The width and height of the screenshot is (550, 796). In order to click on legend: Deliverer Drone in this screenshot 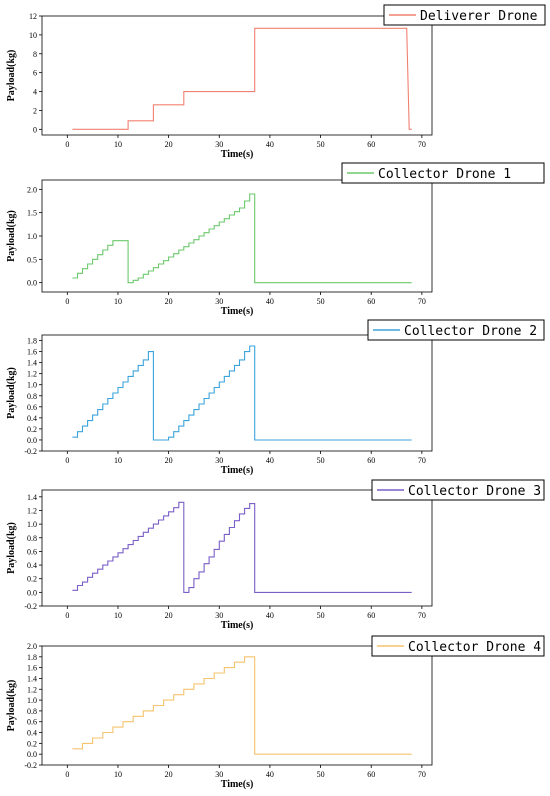, I will do `click(464, 15)`.